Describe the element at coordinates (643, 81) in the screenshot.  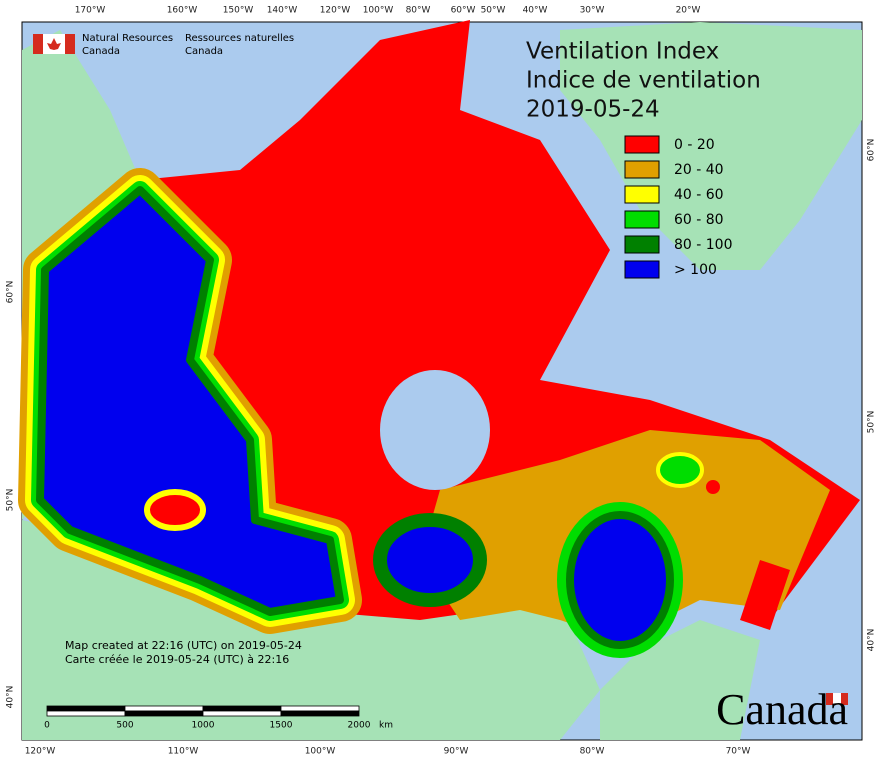
I see `map-title: Indice de ventilation` at that location.